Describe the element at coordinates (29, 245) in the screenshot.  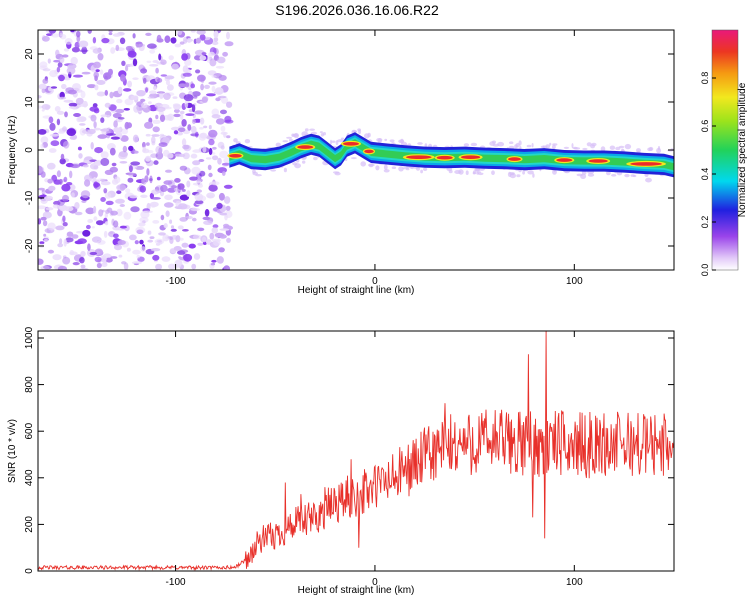
I see `y-tick-label: -20` at that location.